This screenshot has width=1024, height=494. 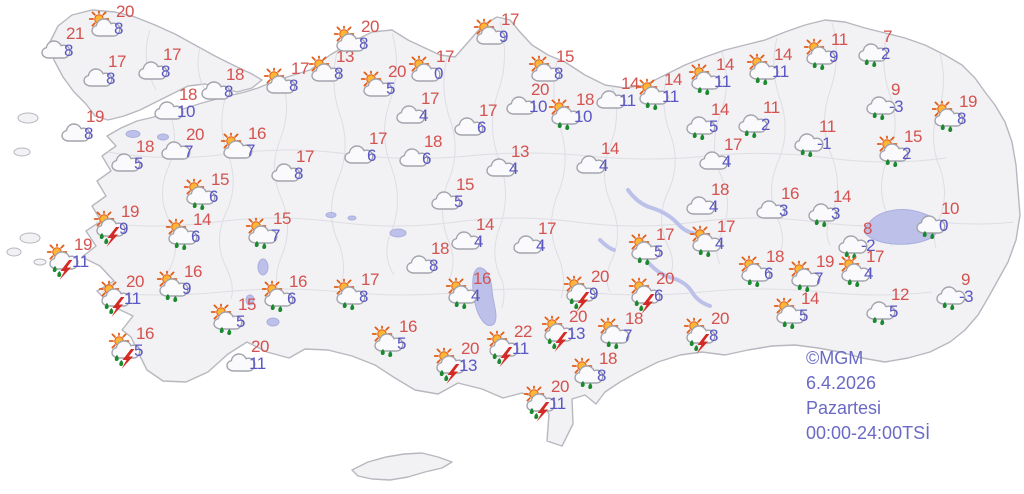 I want to click on weather-station: 18 8, so click(x=594, y=373).